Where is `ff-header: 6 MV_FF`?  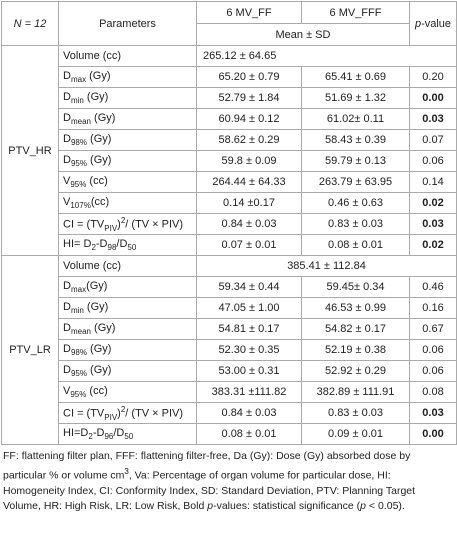
ff-header: 6 MV_FF is located at coordinates (249, 12).